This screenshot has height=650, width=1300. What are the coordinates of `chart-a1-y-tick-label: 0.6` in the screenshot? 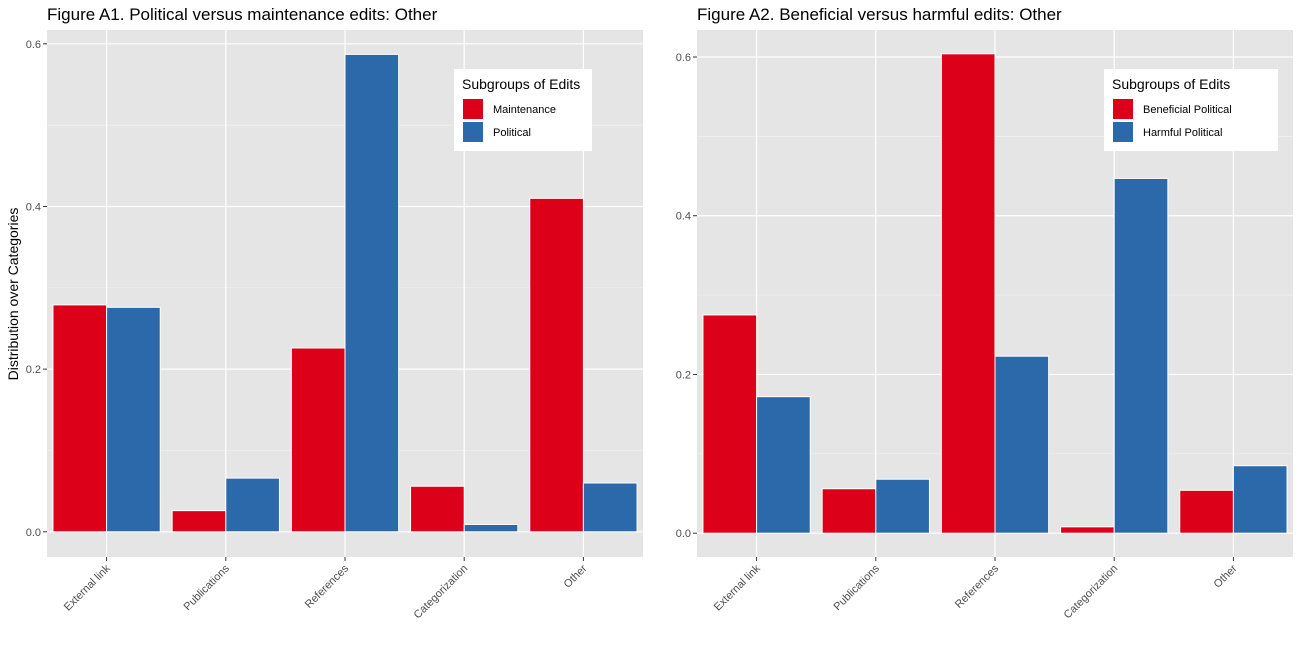 It's located at (33, 45).